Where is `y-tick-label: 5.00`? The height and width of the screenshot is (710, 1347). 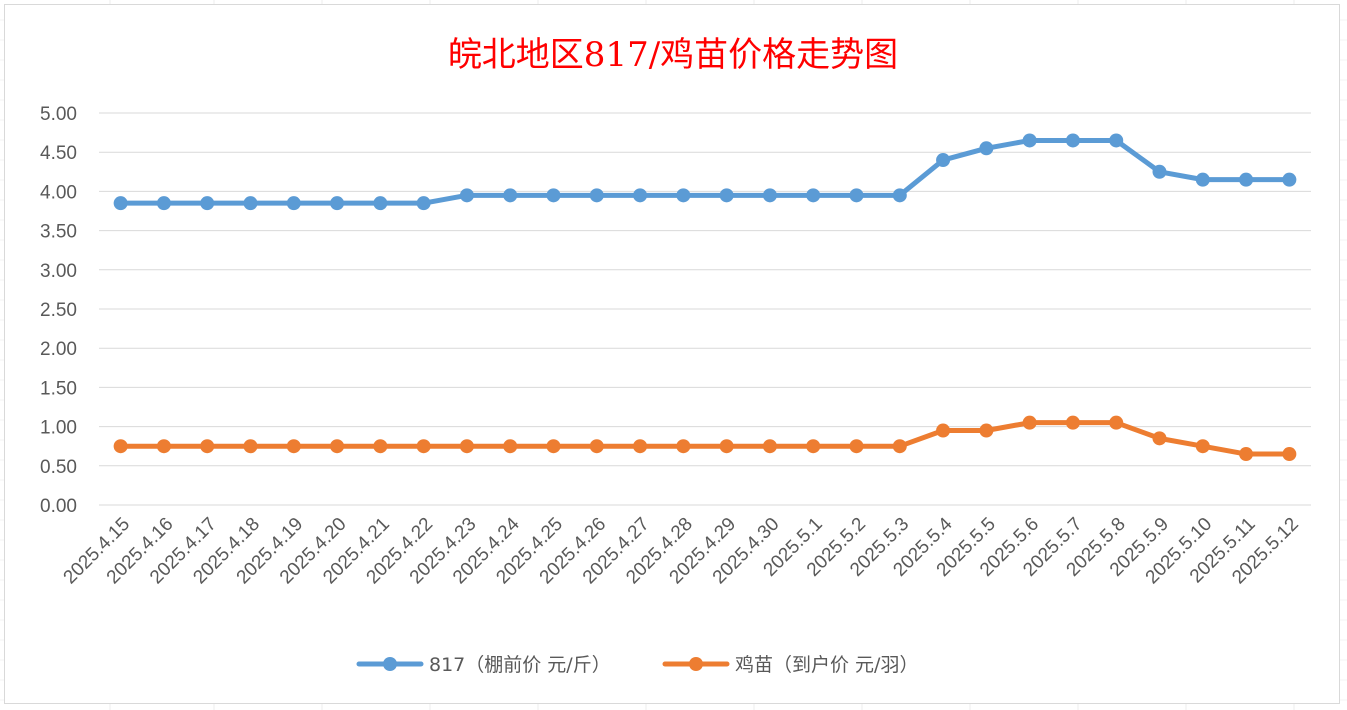 y-tick-label: 5.00 is located at coordinates (58, 114).